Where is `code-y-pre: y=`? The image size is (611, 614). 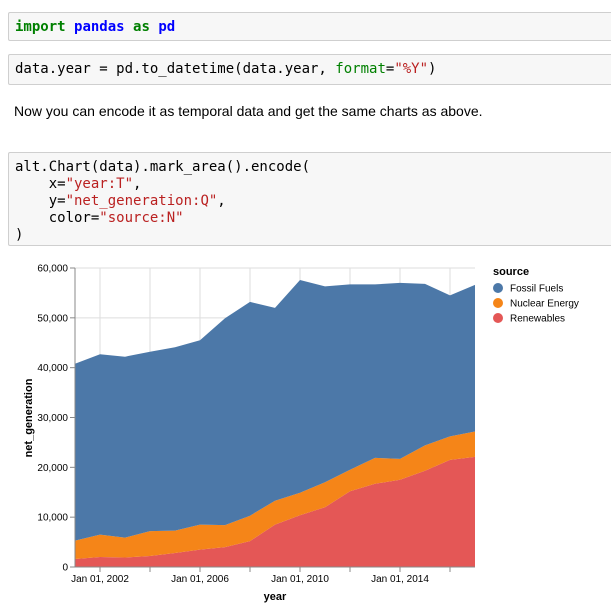 code-y-pre: y= is located at coordinates (40, 201).